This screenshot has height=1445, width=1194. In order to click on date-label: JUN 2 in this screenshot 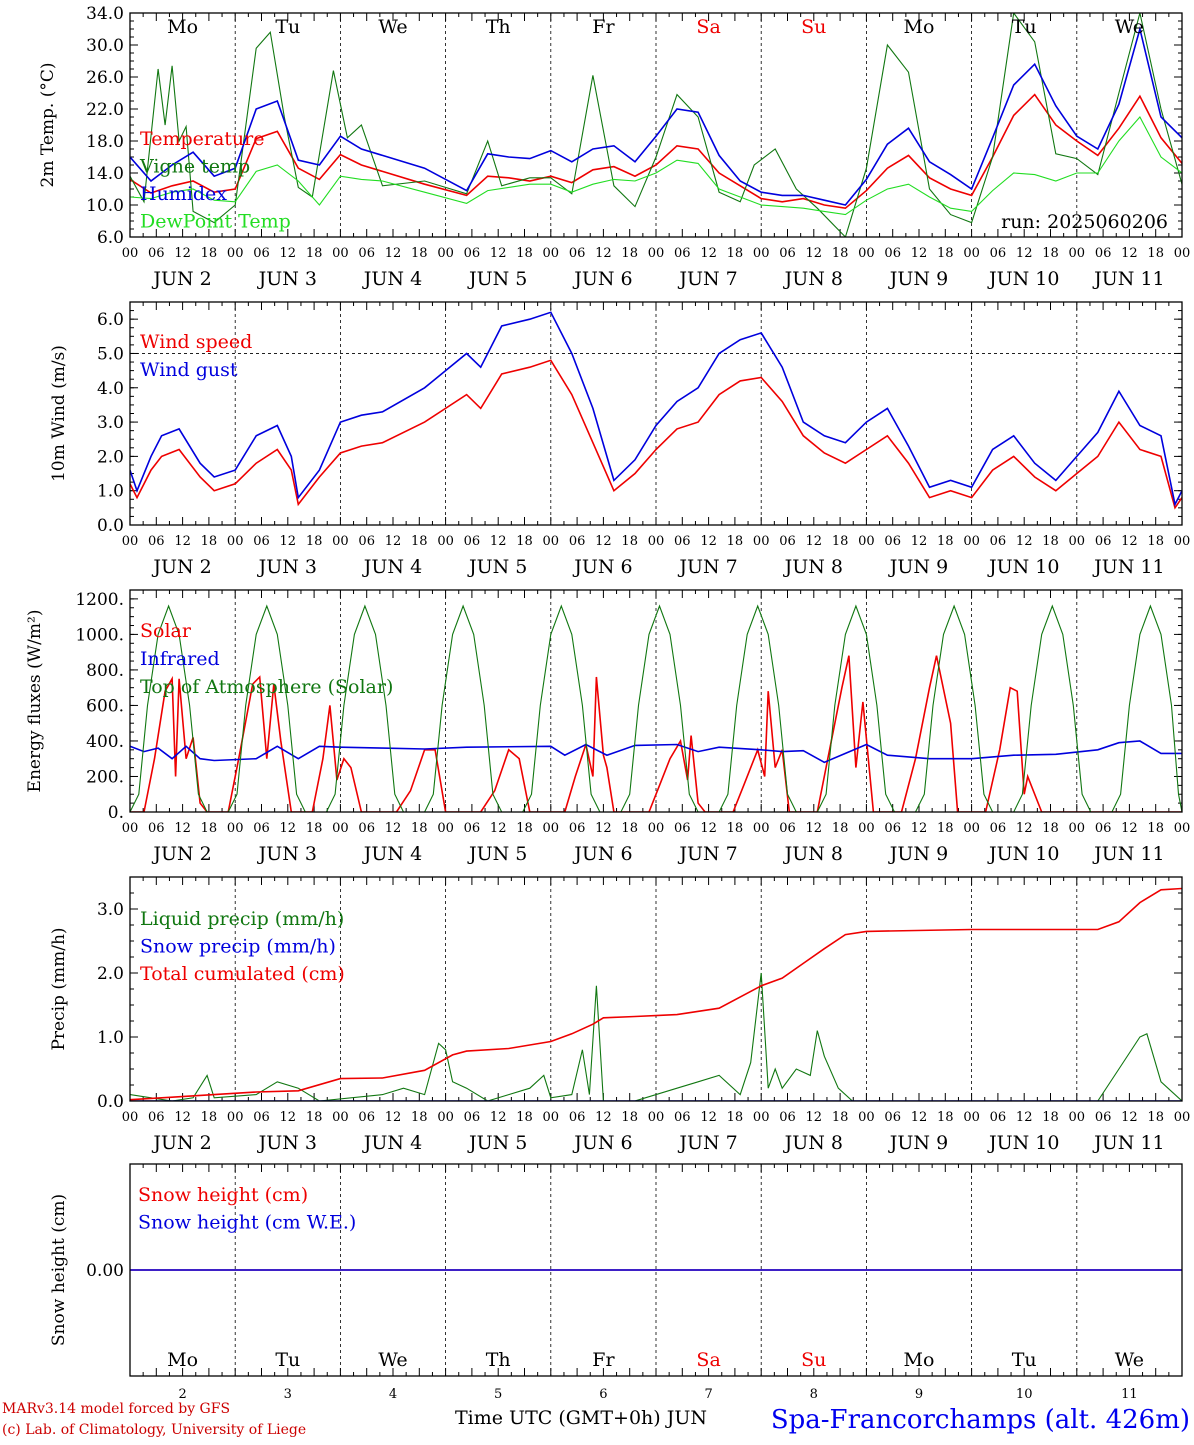, I will do `click(181, 279)`.